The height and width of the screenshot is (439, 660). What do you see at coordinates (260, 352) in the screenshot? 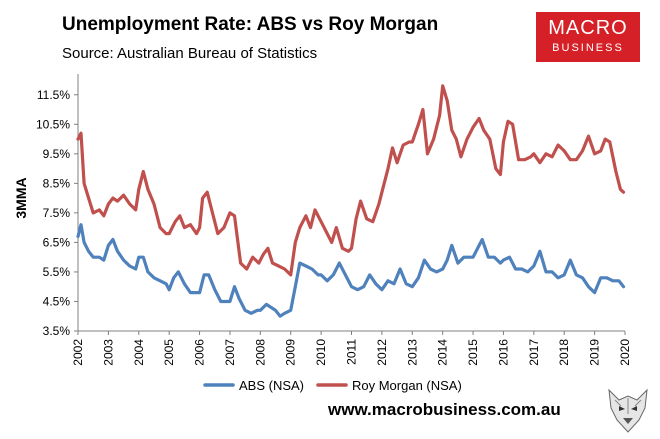
I see `x-tick-label: 2008` at bounding box center [260, 352].